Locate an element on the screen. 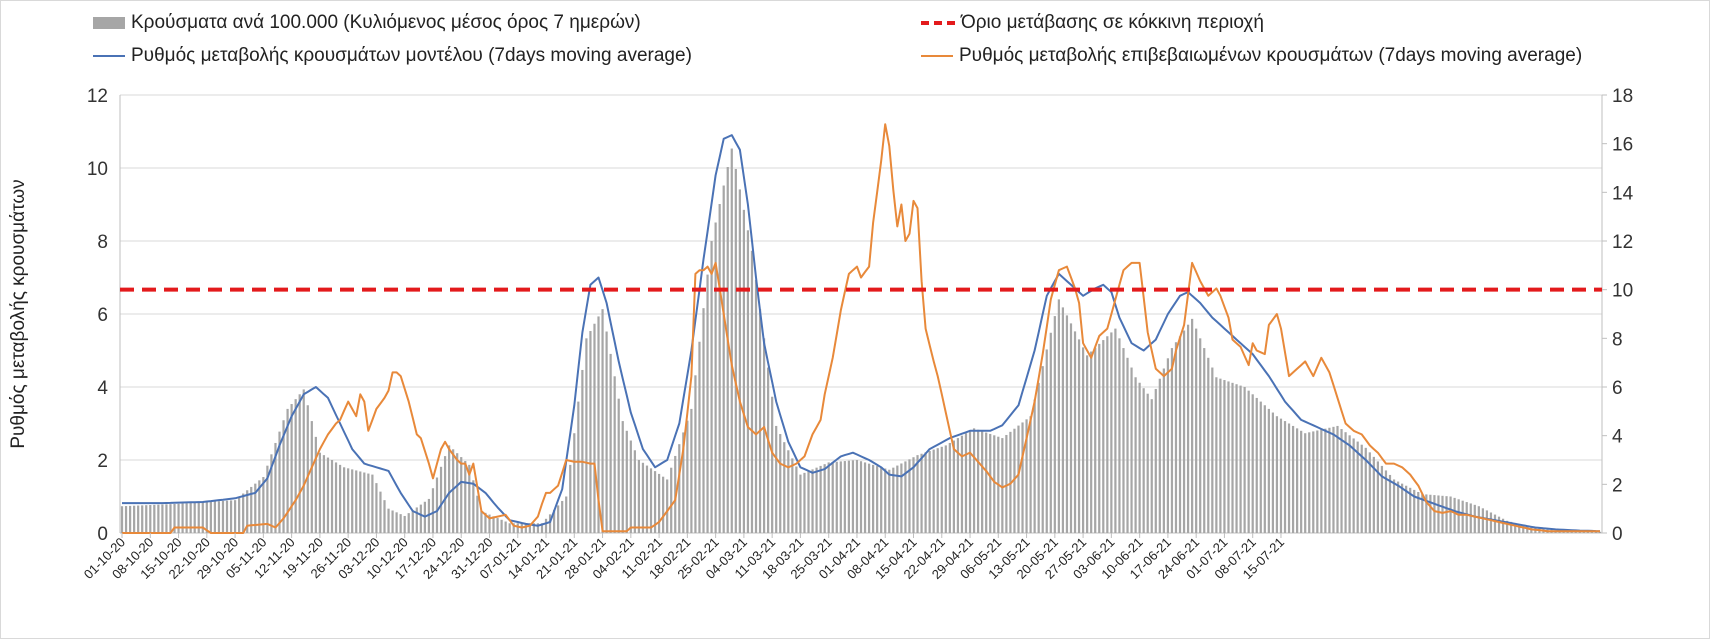  legend-swatch-bar is located at coordinates (109, 23).